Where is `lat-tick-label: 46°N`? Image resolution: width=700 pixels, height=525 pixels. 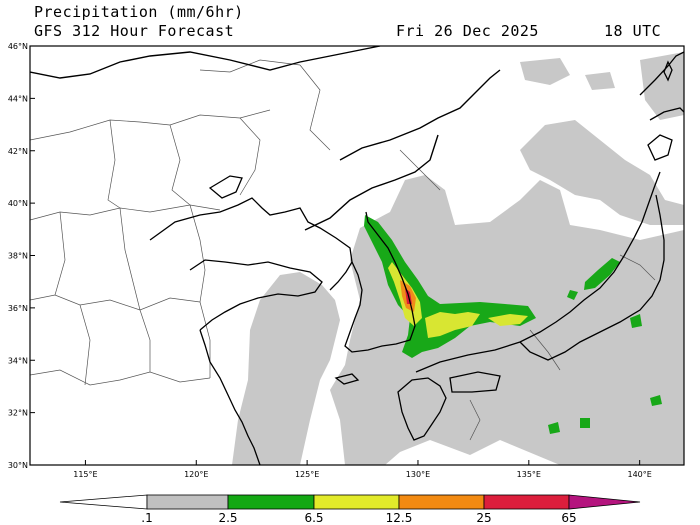
lat-tick-label: 46°N is located at coordinates (18, 46).